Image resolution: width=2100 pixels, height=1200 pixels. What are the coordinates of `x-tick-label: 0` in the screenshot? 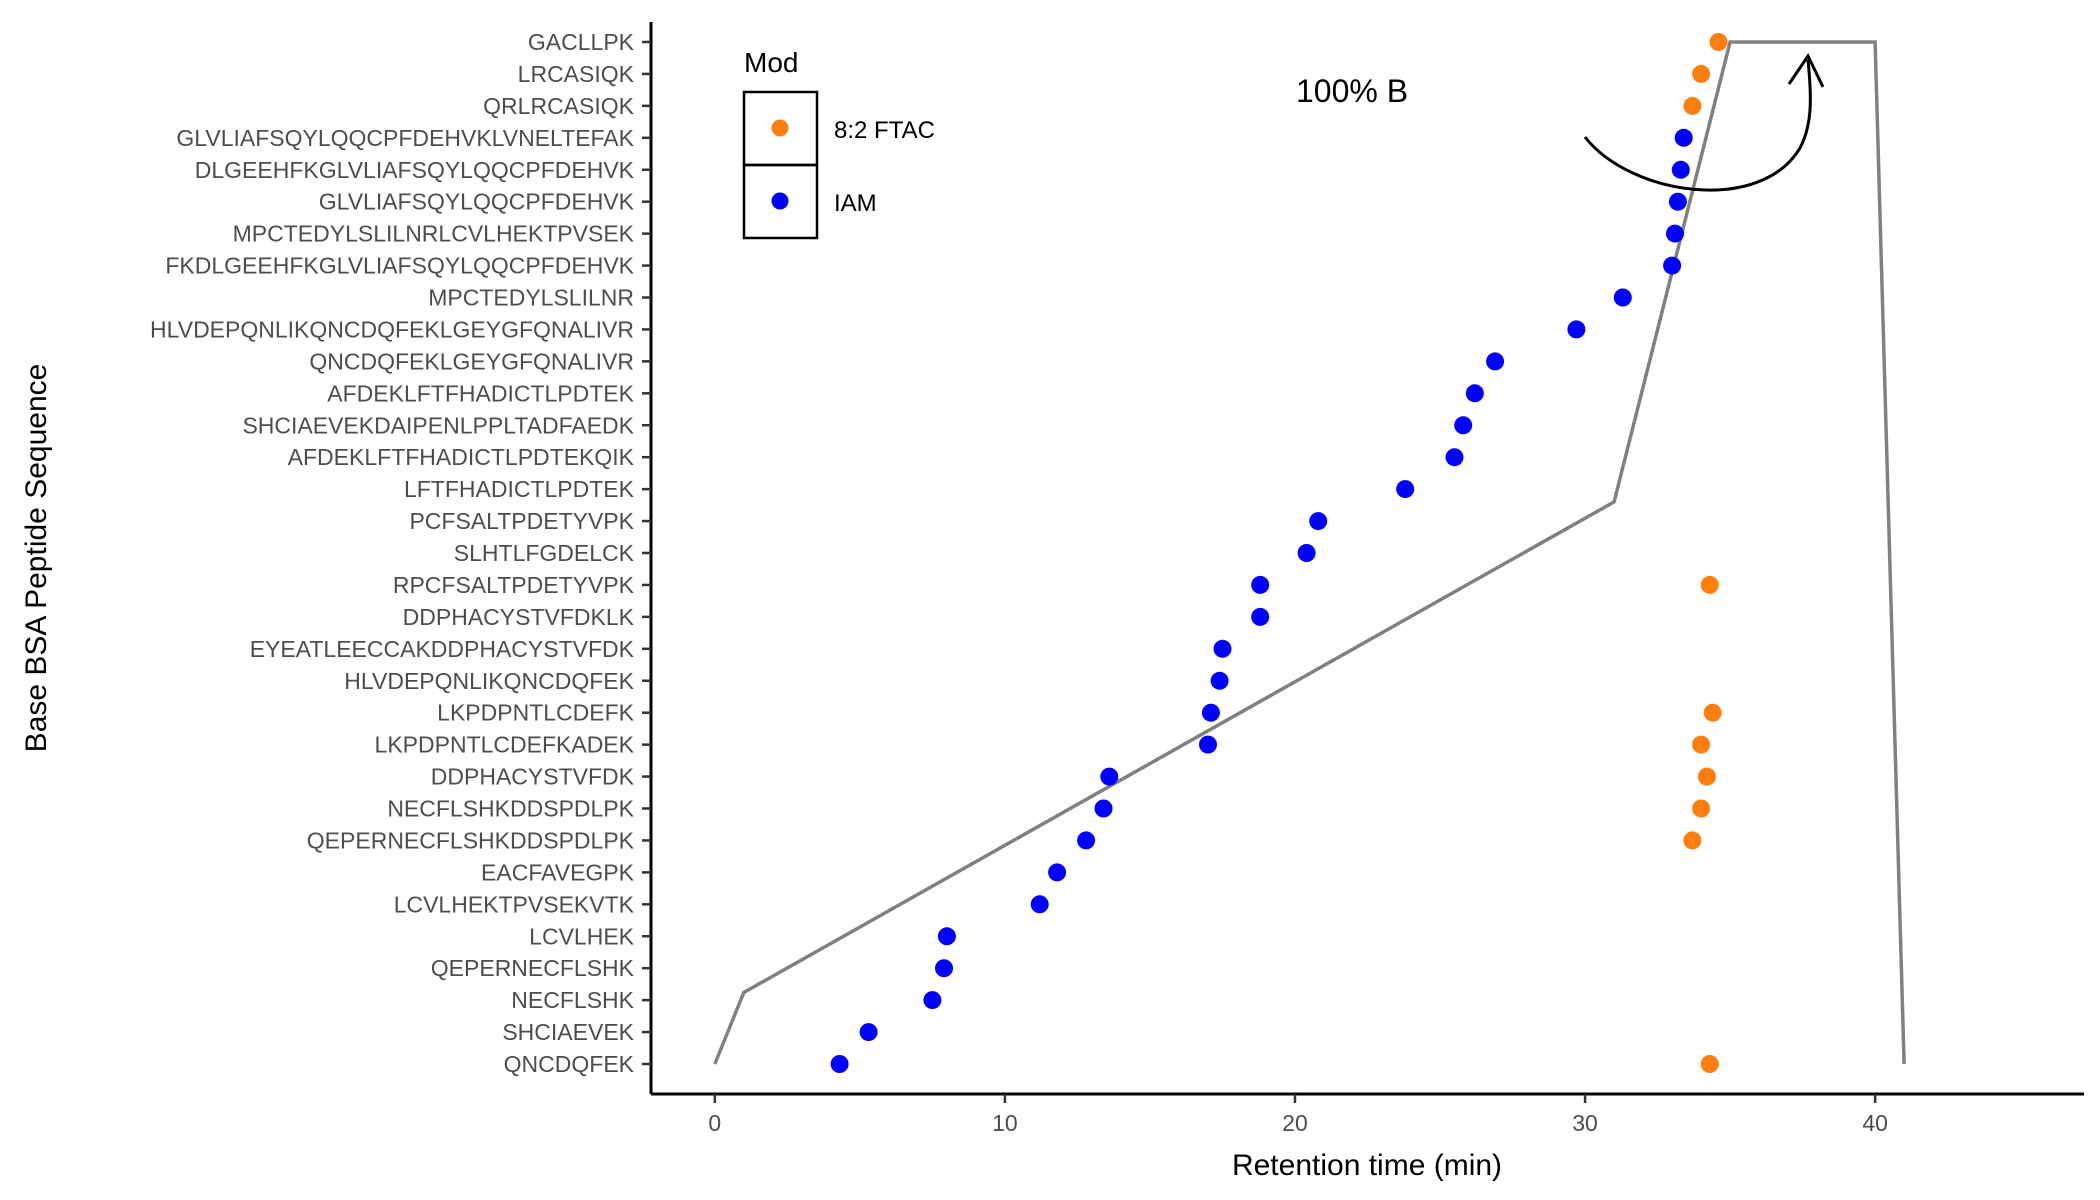 It's located at (714, 1123).